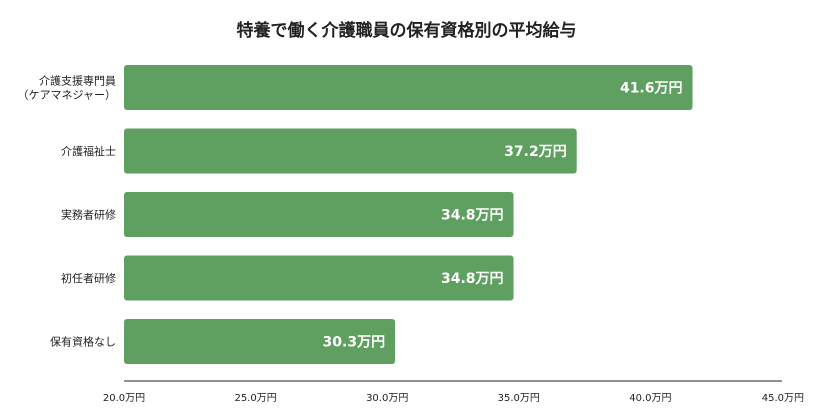 This screenshot has width=813, height=410. Describe the element at coordinates (124, 398) in the screenshot. I see `x-tick-label-1: 20.0万円` at that location.